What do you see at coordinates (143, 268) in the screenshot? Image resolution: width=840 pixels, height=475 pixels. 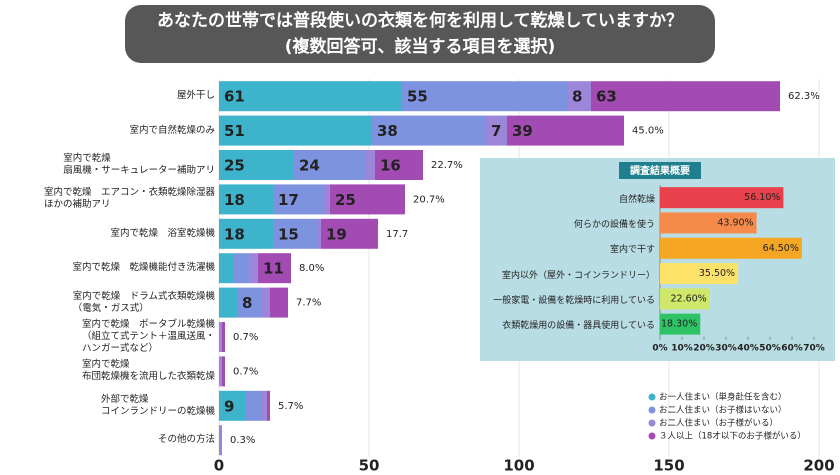 I see `category-label-text: 室内で乾燥 乾燥機能付き洗濯機` at bounding box center [143, 268].